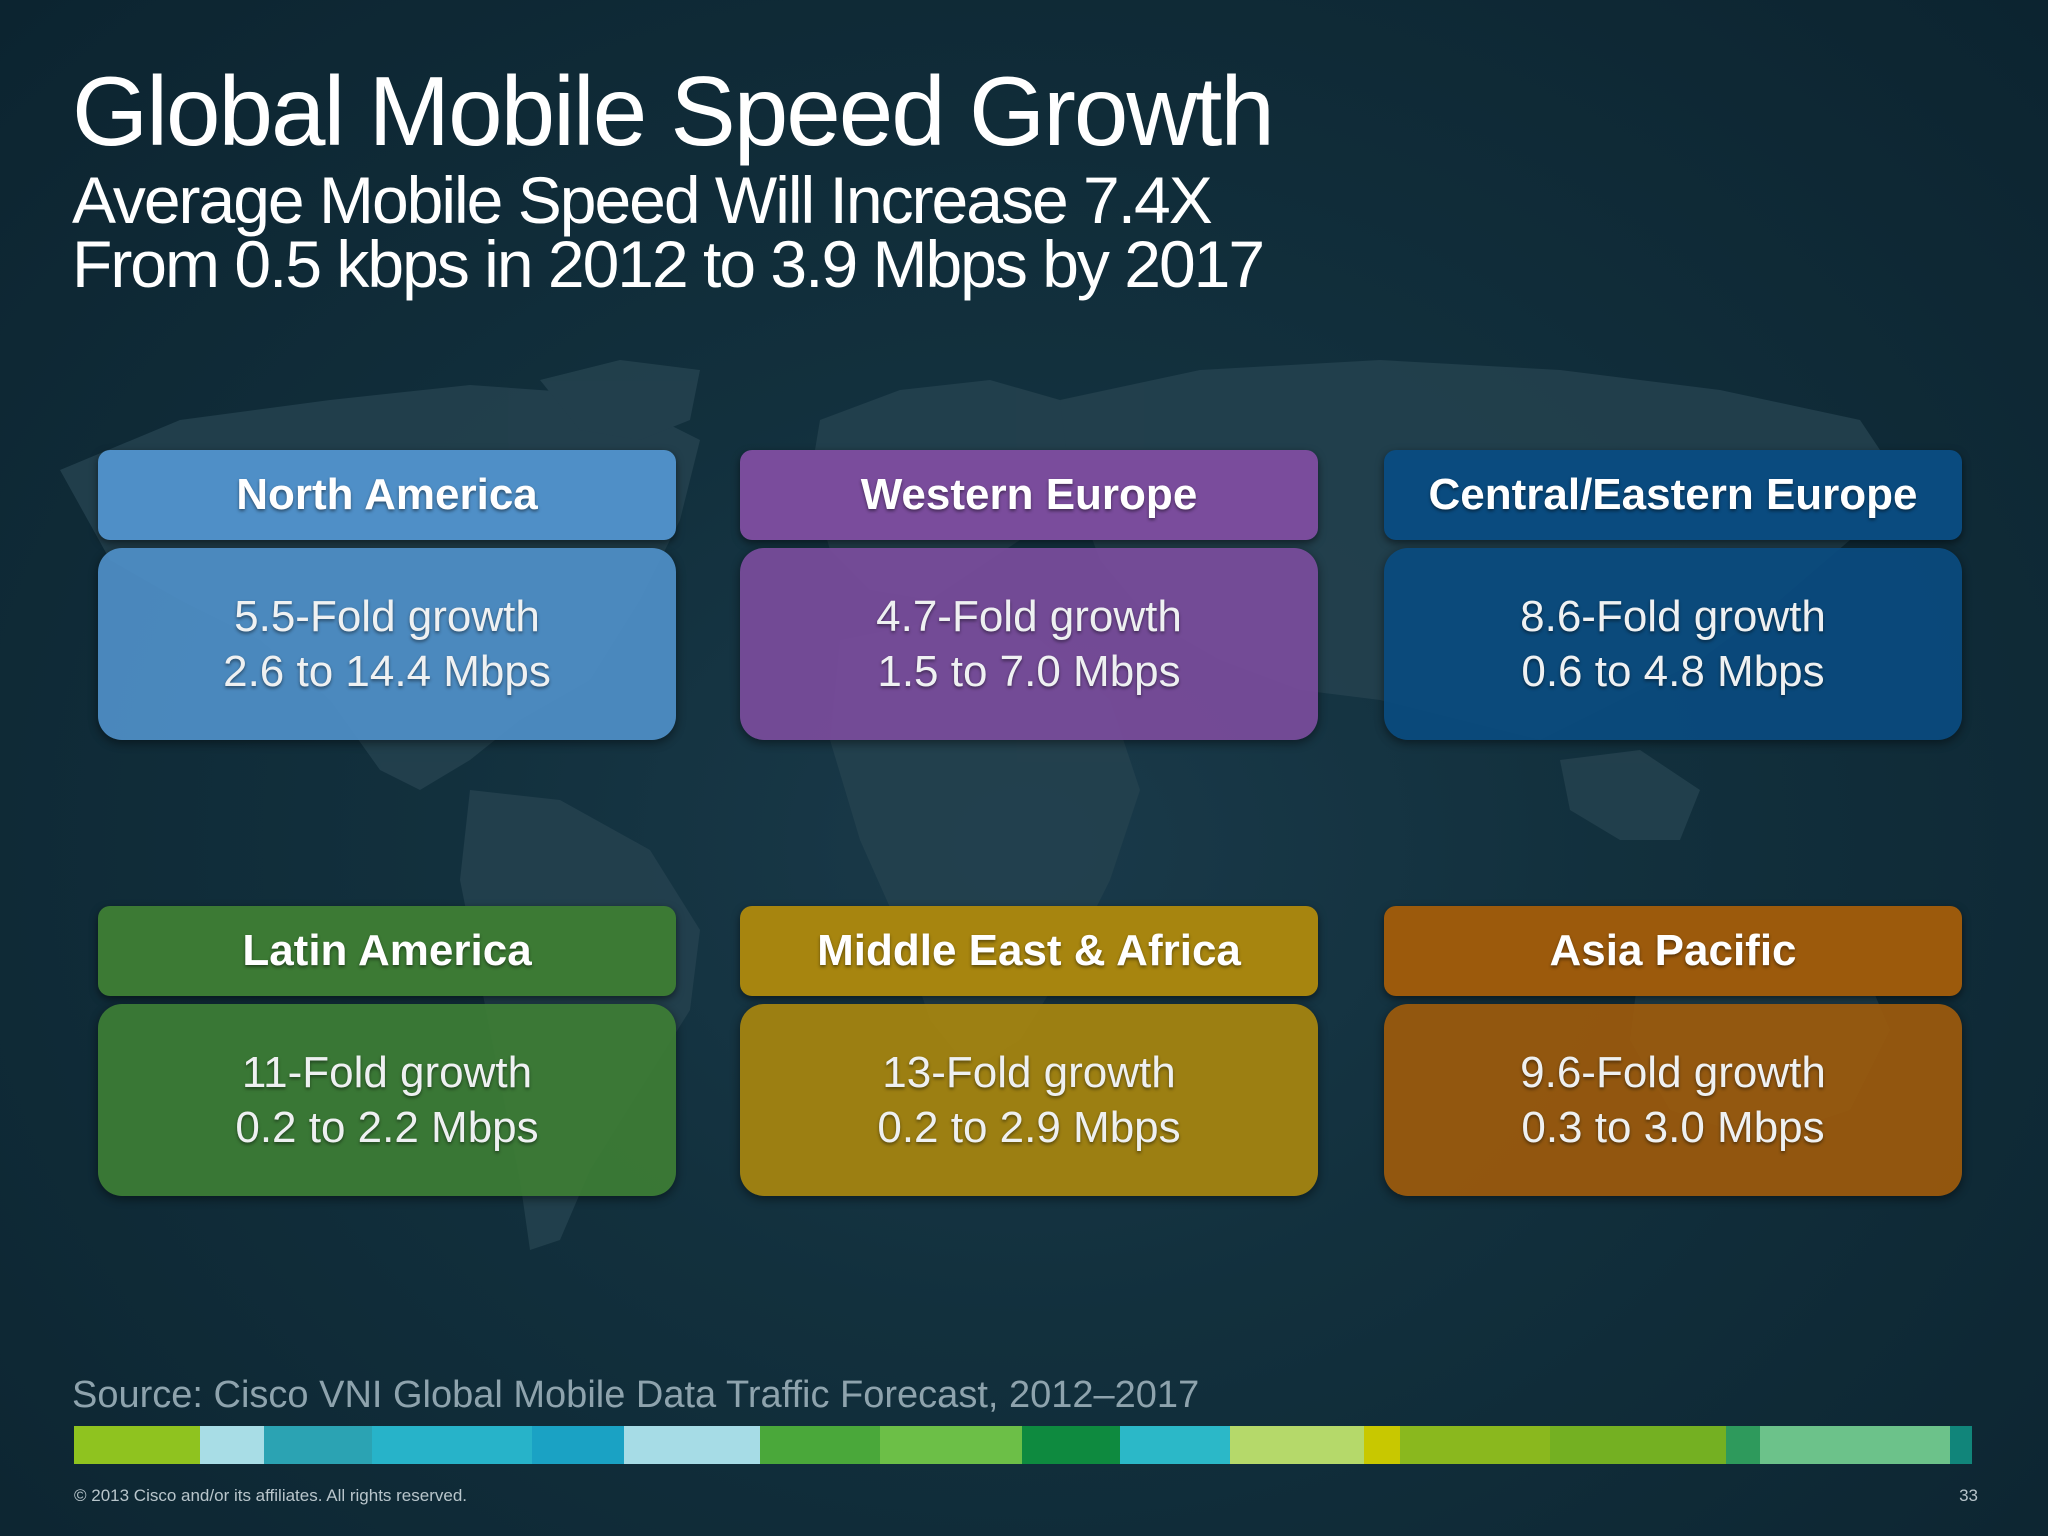  What do you see at coordinates (1673, 616) in the screenshot?
I see `region-growth: 8.6-Fold growth` at bounding box center [1673, 616].